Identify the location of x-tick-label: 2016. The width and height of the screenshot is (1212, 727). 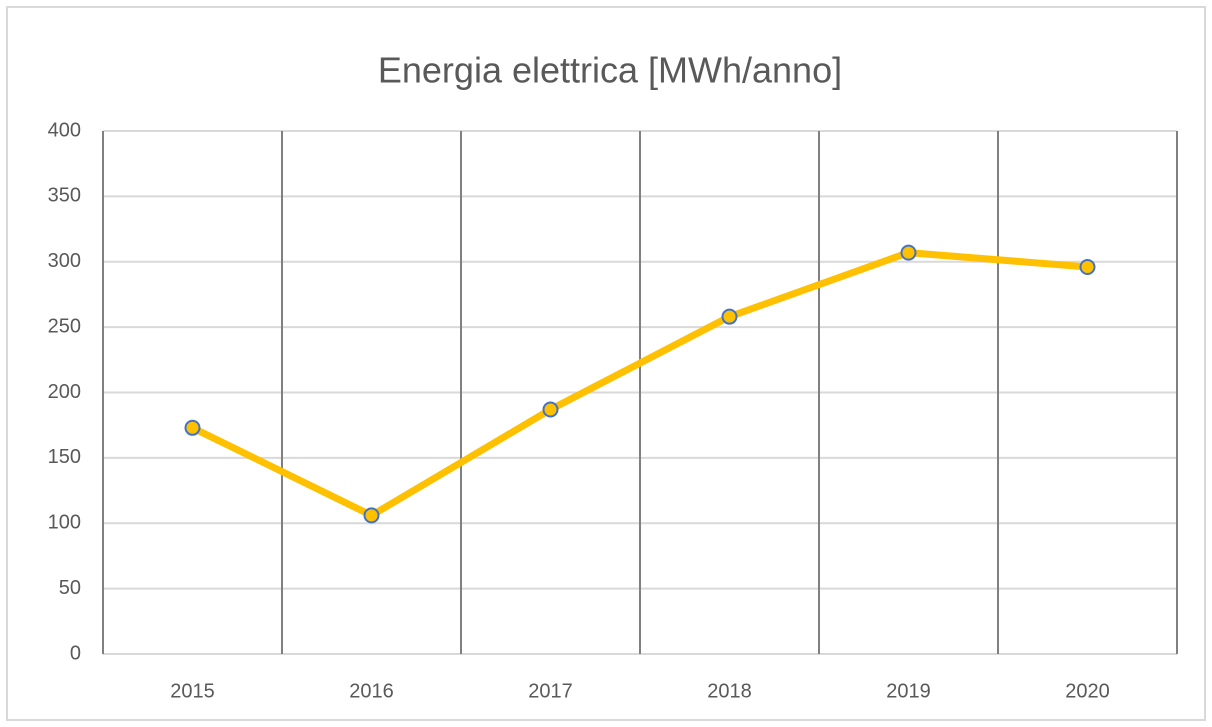
(371, 691).